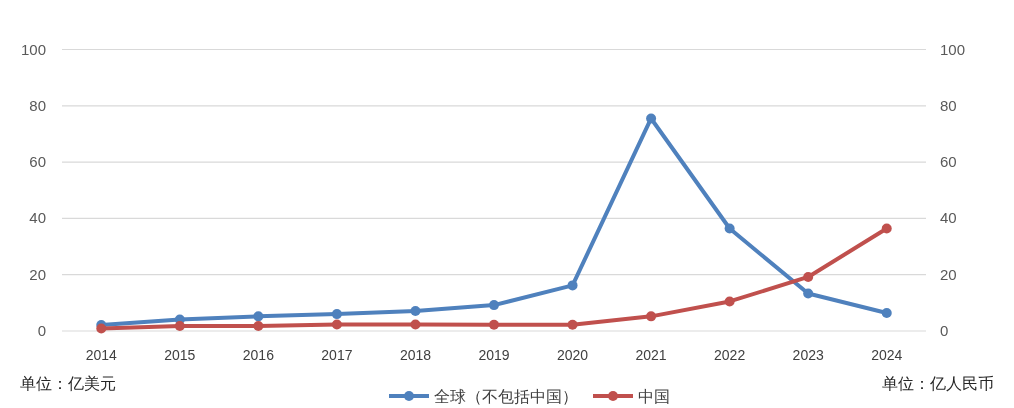 The width and height of the screenshot is (1014, 408). Describe the element at coordinates (651, 355) in the screenshot. I see `x-tick-label: 2021` at that location.